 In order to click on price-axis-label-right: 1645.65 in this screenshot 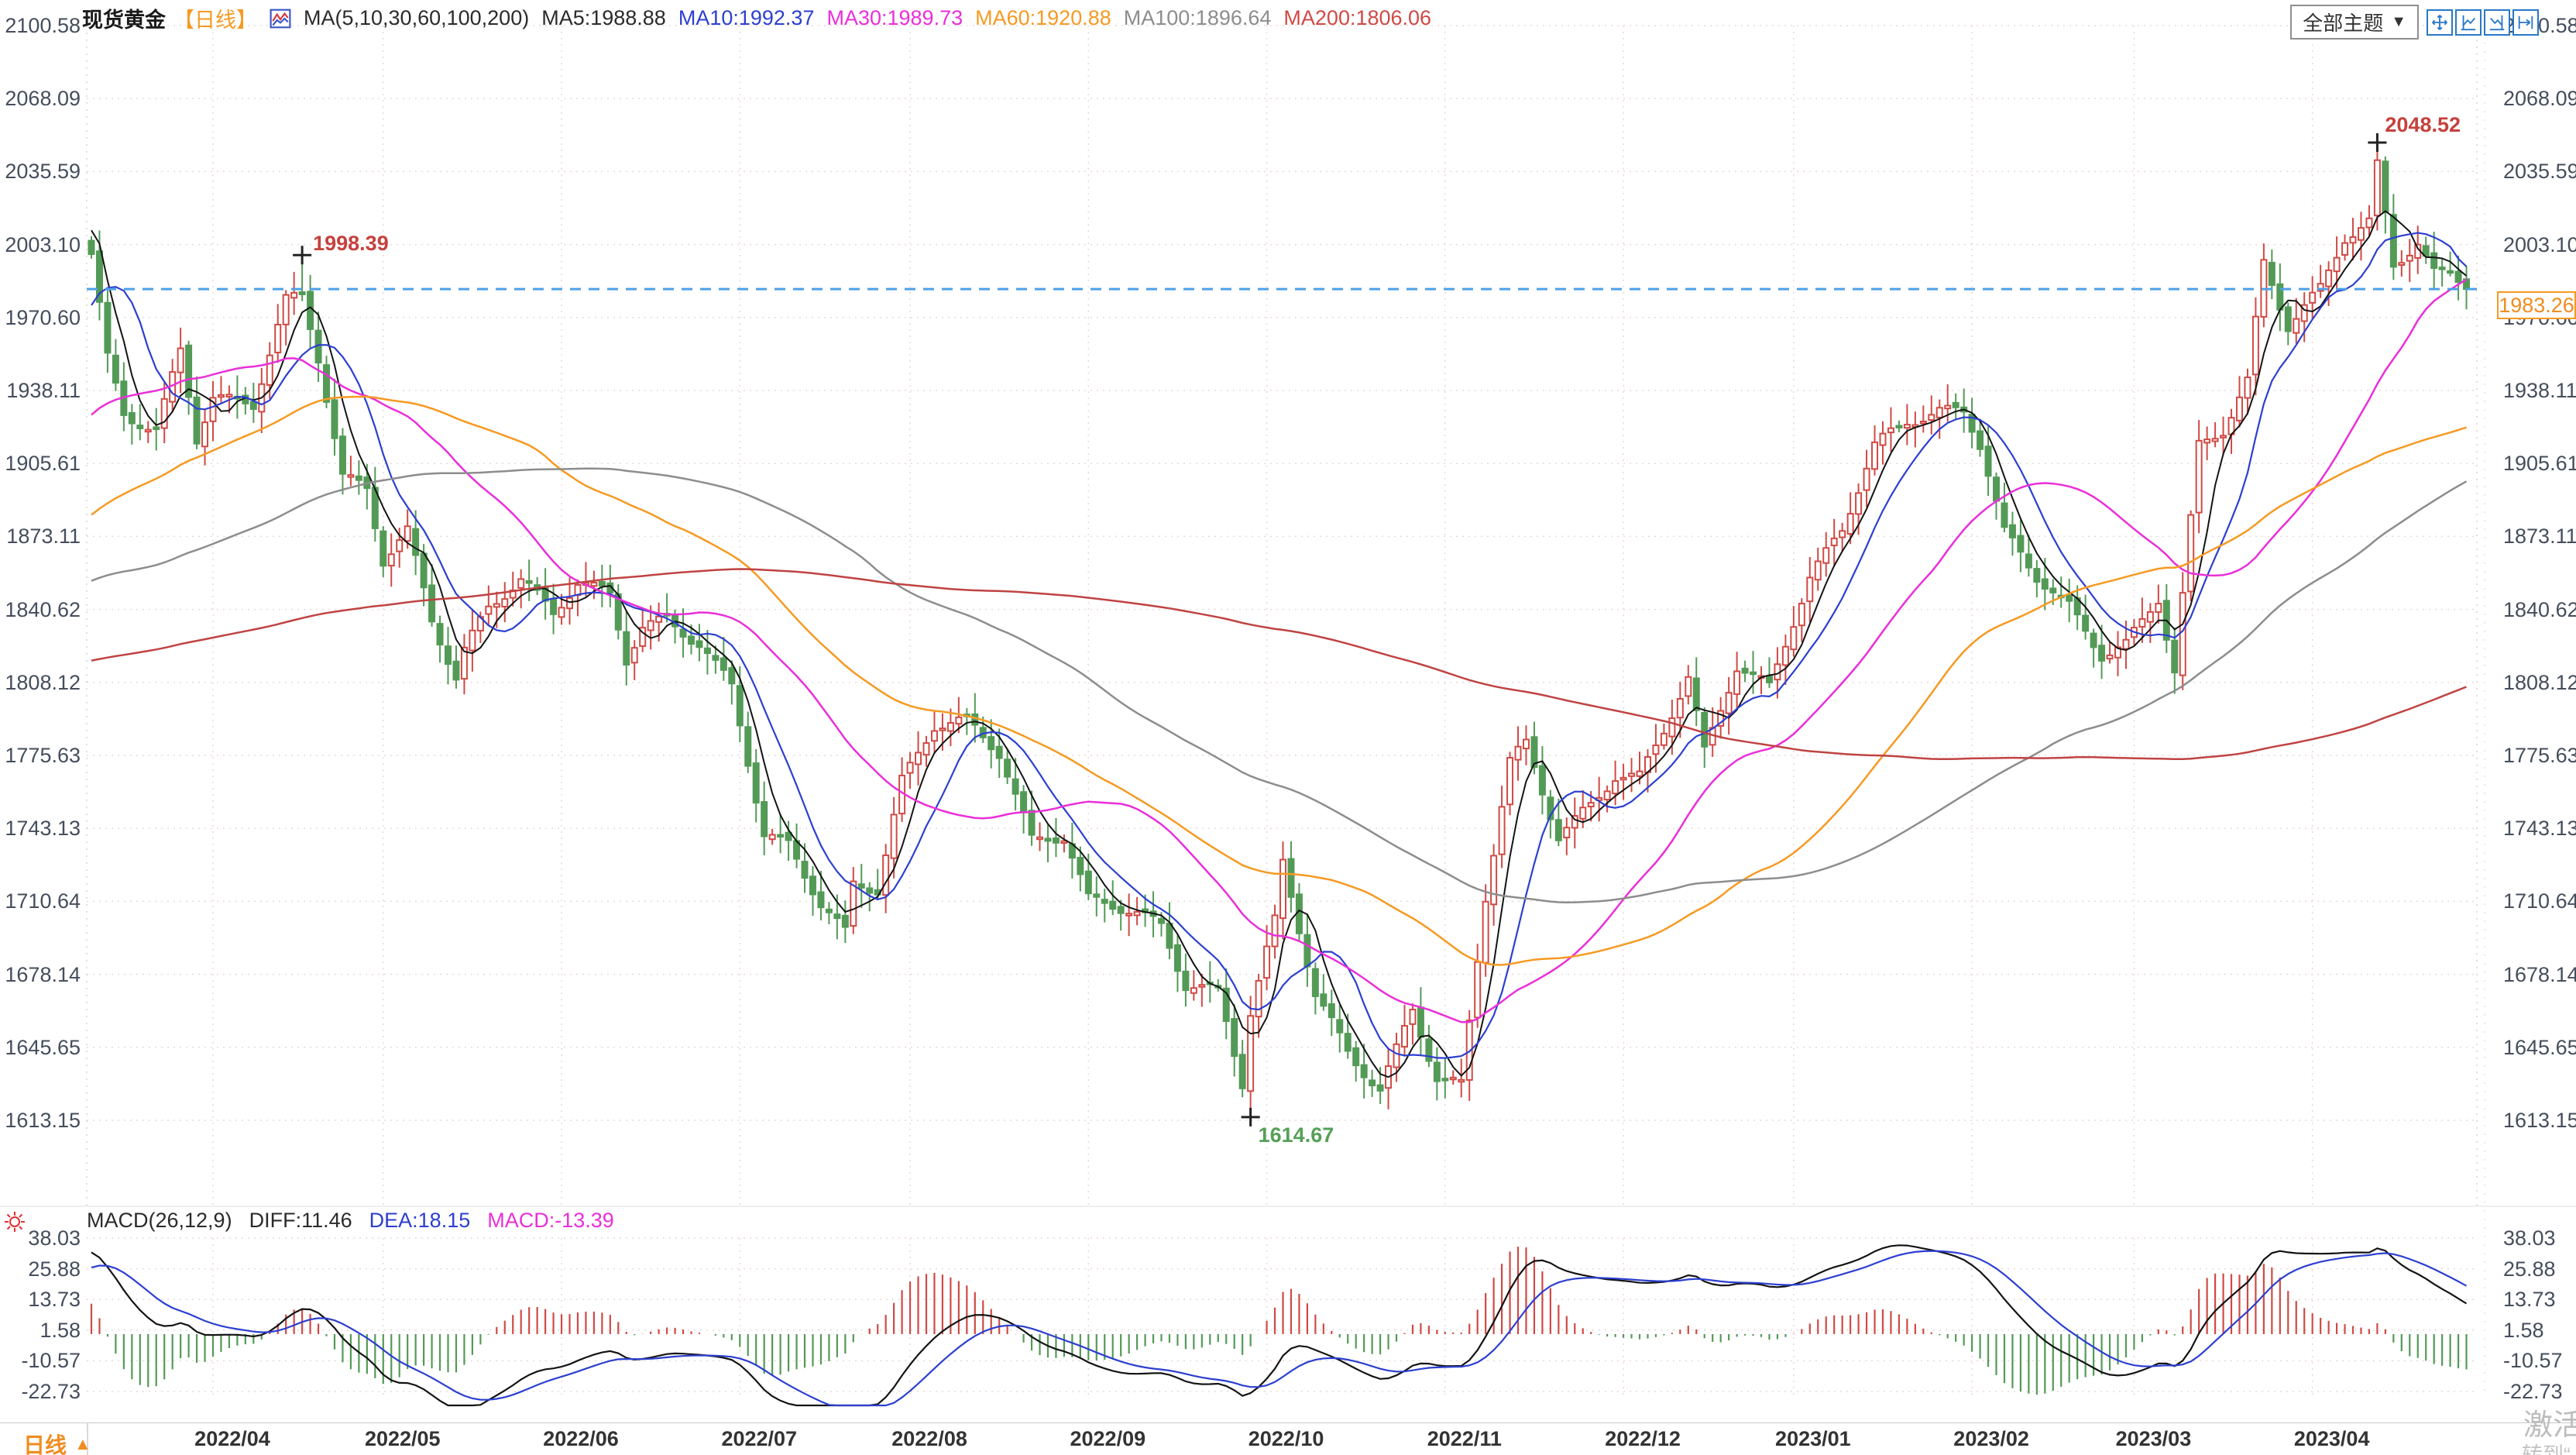, I will do `click(2539, 1047)`.